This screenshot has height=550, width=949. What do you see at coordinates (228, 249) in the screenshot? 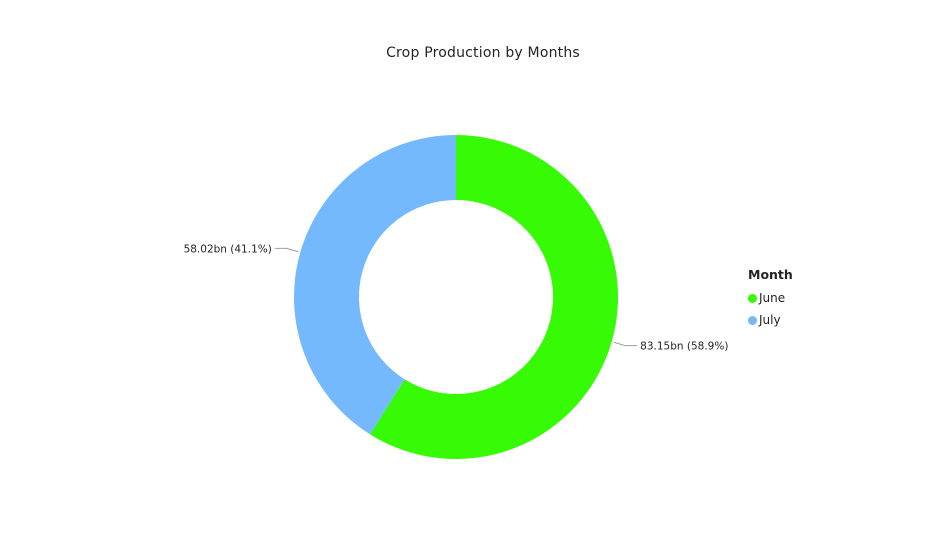
I see `data-label-july: 58.02bn (41.1%)` at bounding box center [228, 249].